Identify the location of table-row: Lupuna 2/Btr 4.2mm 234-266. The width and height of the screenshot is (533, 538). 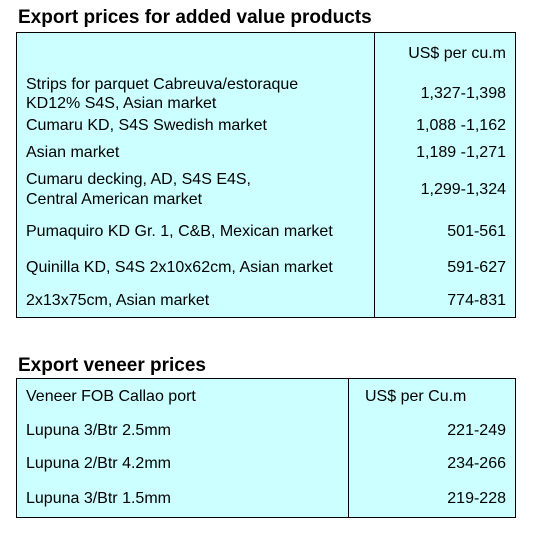
(266, 464).